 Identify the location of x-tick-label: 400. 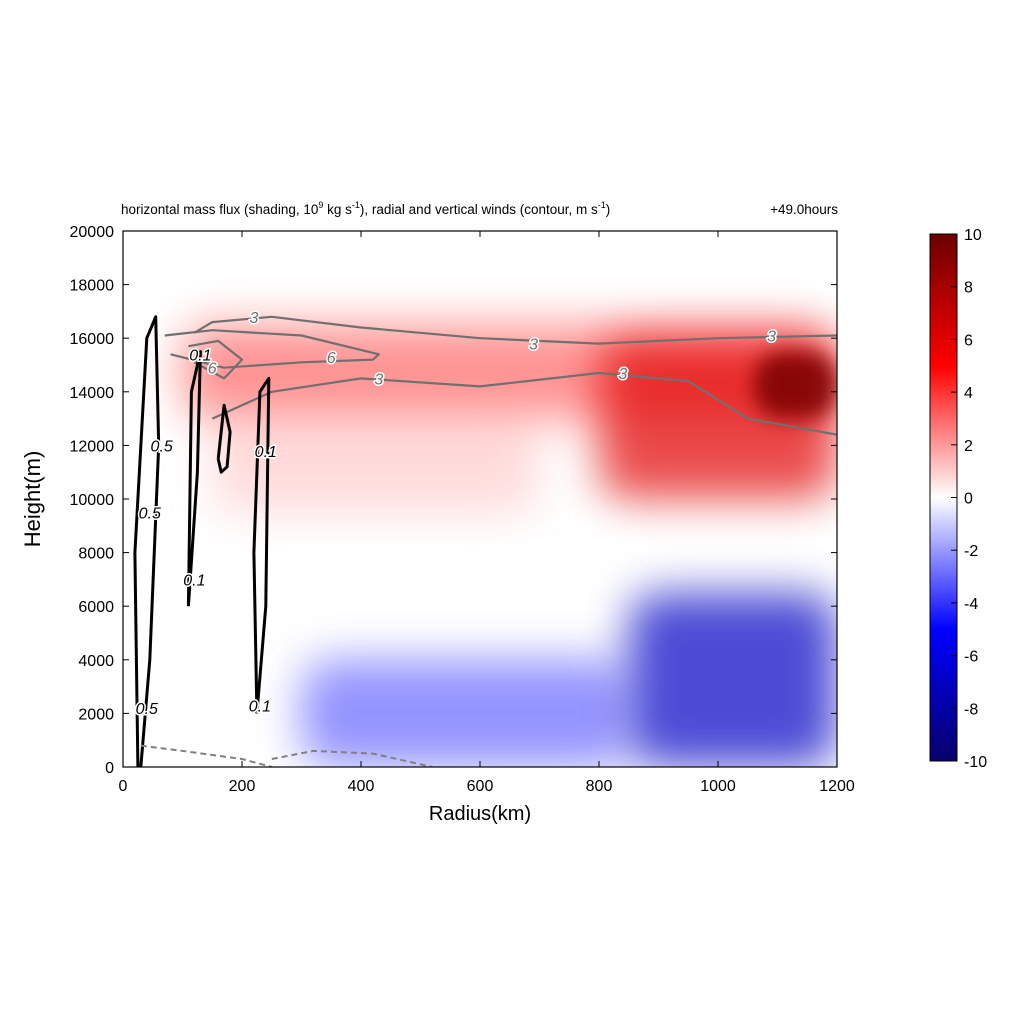
(361, 786).